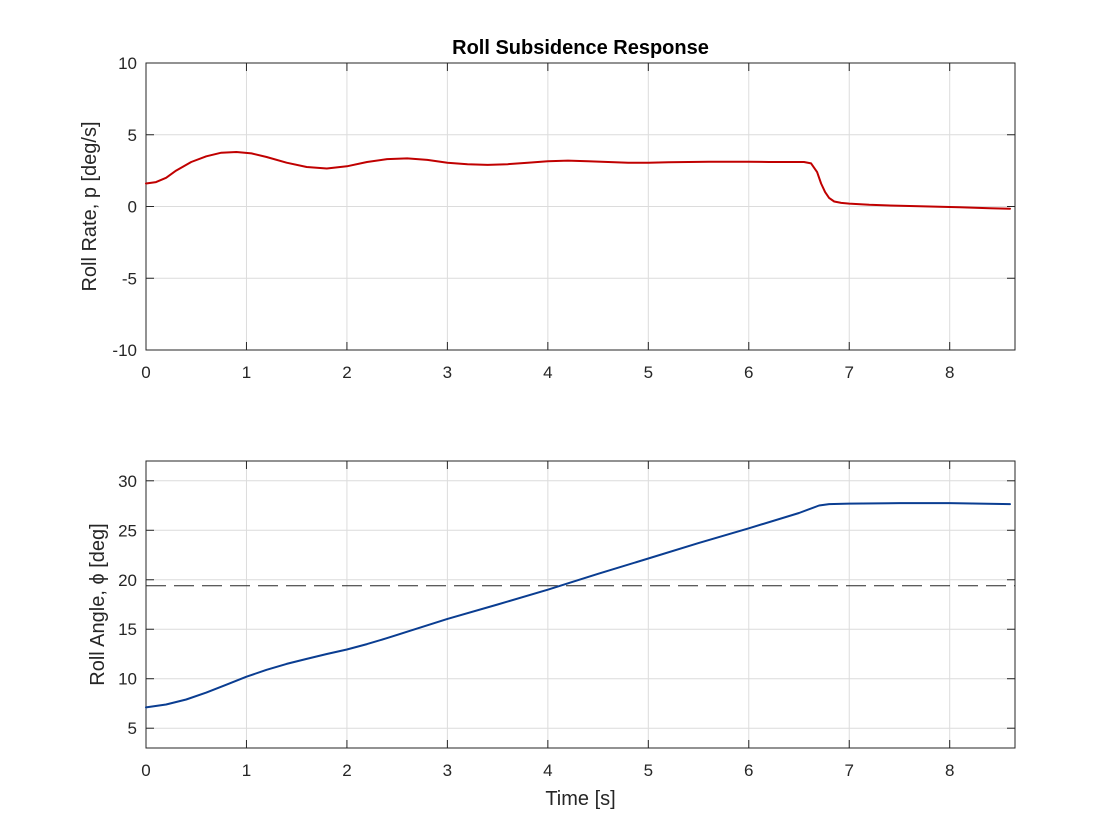  What do you see at coordinates (127, 481) in the screenshot?
I see `roll-angle-y-tick-label: 30` at bounding box center [127, 481].